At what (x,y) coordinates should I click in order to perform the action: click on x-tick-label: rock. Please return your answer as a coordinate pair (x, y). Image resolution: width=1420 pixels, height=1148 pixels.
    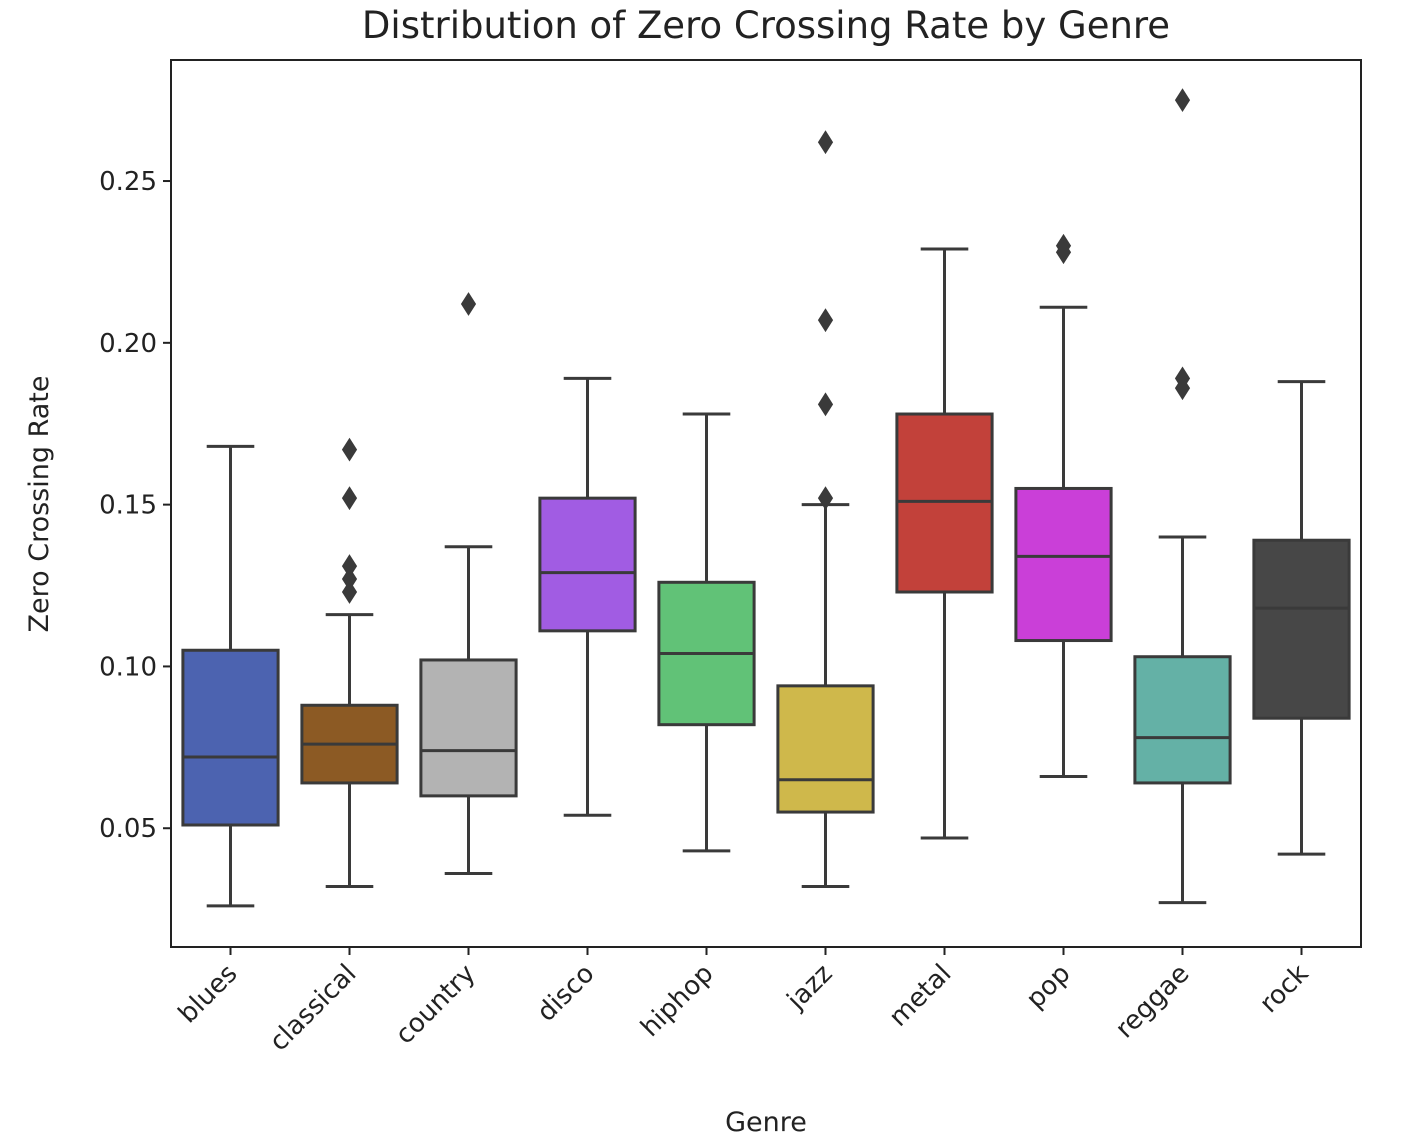
    Looking at the image, I should click on (1284, 989).